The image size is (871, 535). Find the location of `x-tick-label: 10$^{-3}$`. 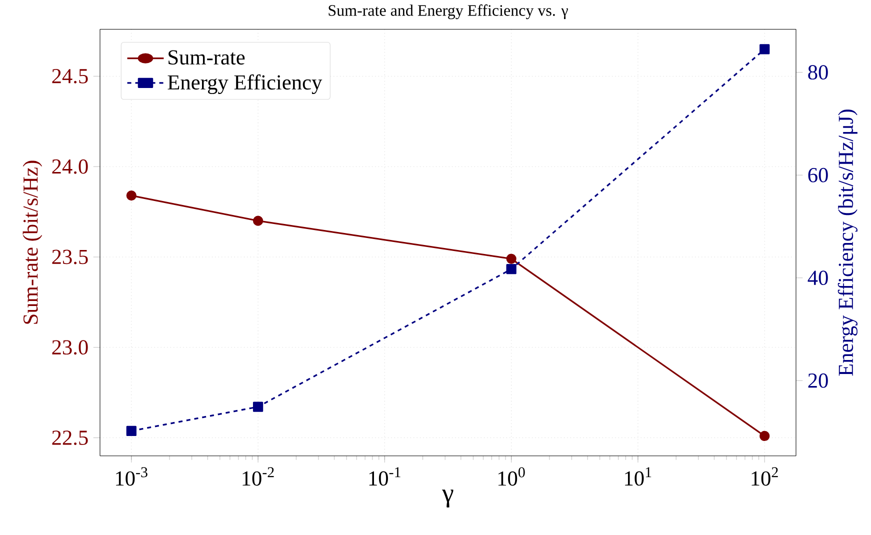

x-tick-label: 10$^{-3}$ is located at coordinates (132, 476).